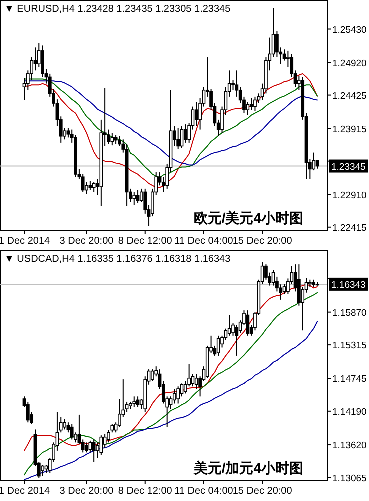 Image resolution: width=369 pixels, height=501 pixels. What do you see at coordinates (349, 478) in the screenshot?
I see `y-tick-label: 1.13065` at bounding box center [349, 478].